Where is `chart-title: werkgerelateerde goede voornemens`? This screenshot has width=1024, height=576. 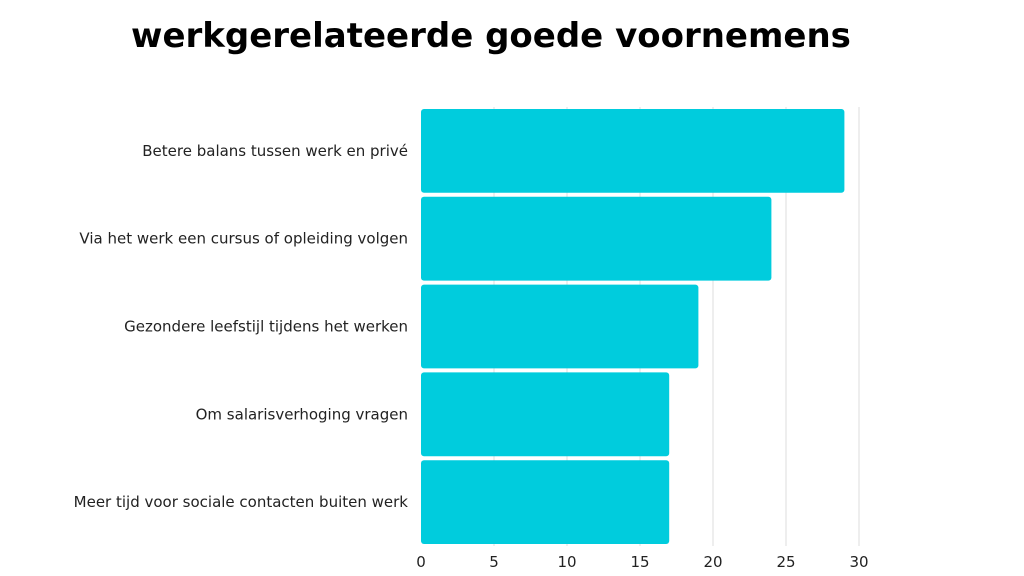
chart-title: werkgerelateerde goede voornemens is located at coordinates (491, 36).